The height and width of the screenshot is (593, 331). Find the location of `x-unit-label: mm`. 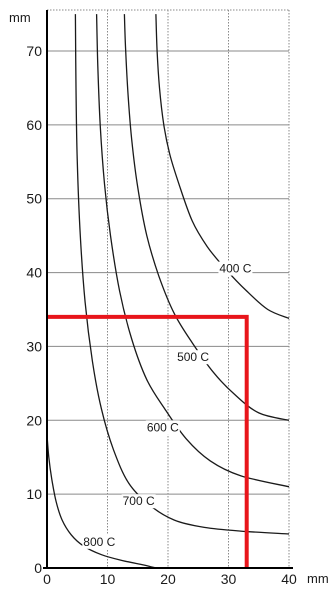

x-unit-label: mm is located at coordinates (318, 578).